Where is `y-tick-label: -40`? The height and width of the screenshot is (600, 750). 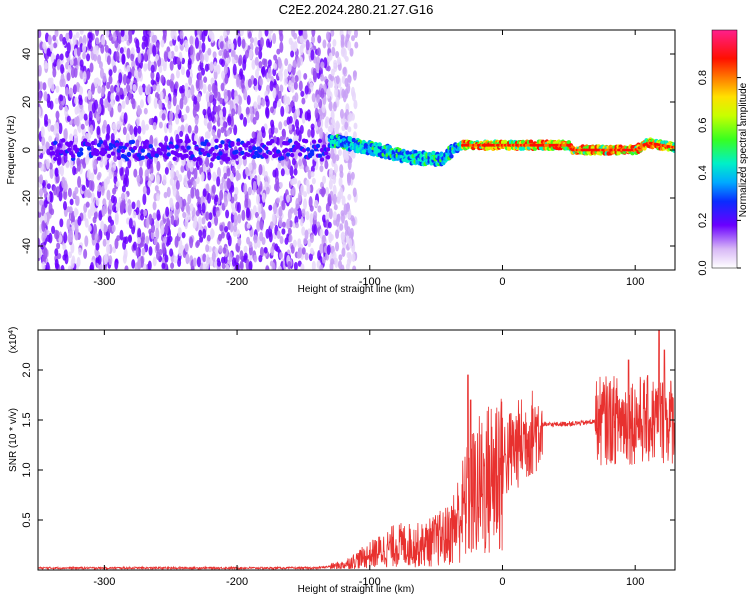
y-tick-label: -40 is located at coordinates (27, 246).